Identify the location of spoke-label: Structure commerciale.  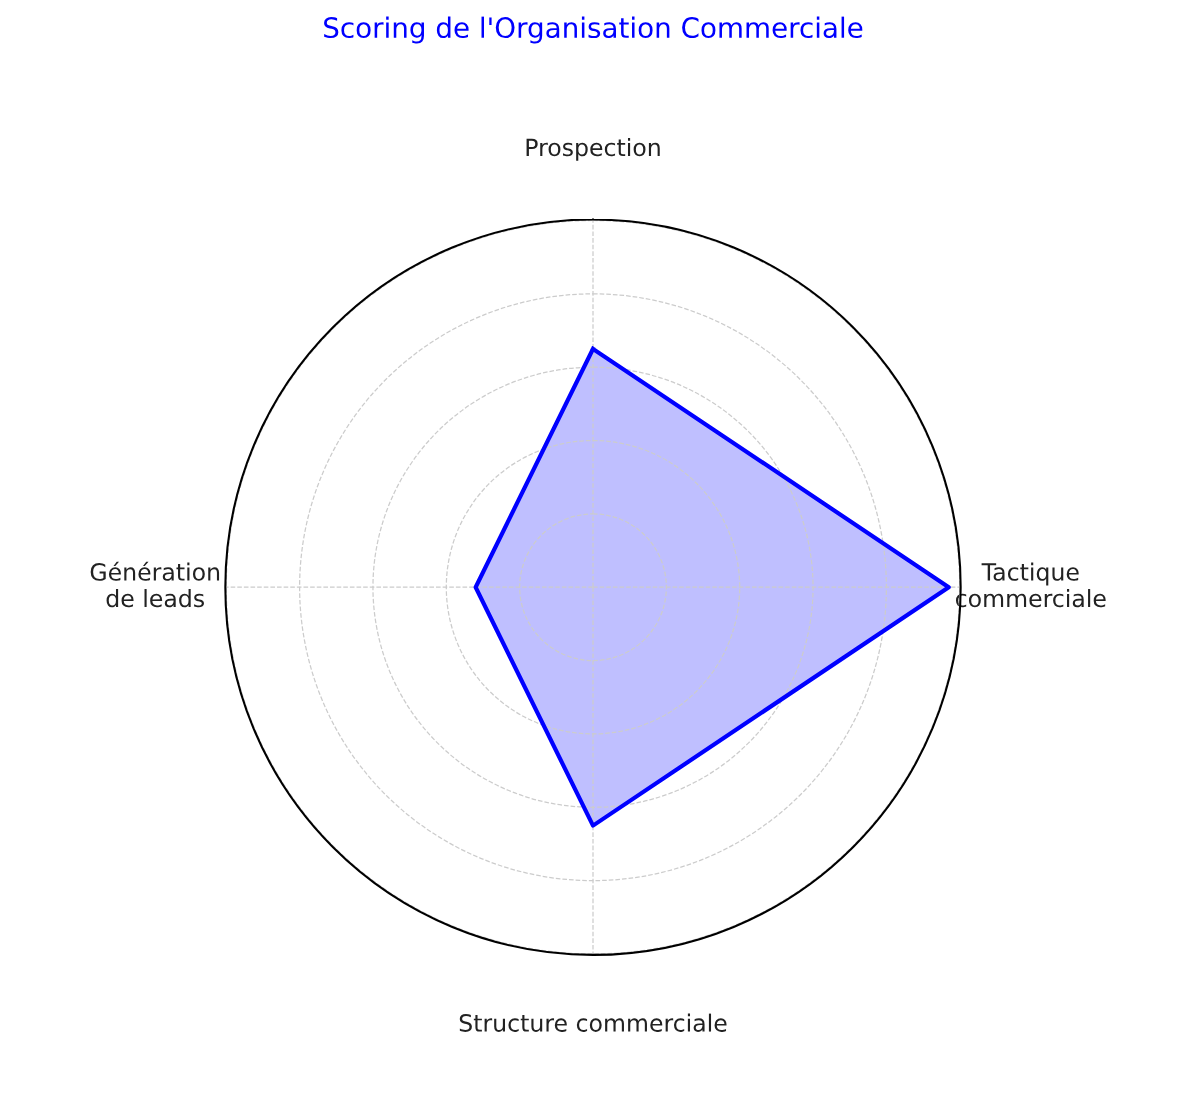
(593, 1022).